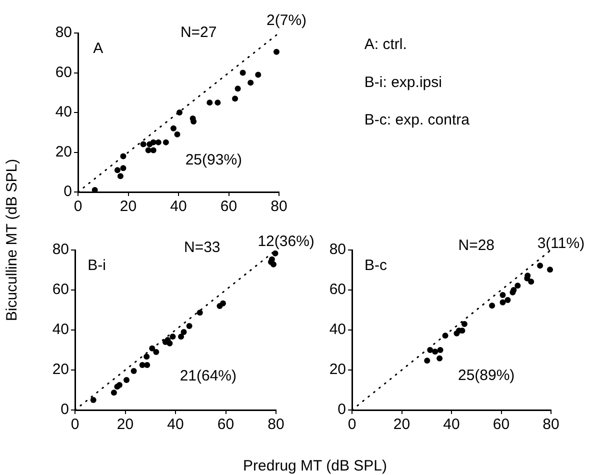 The height and width of the screenshot is (475, 593). Describe the element at coordinates (213, 159) in the screenshot. I see `annotation: 25(93%)` at that location.